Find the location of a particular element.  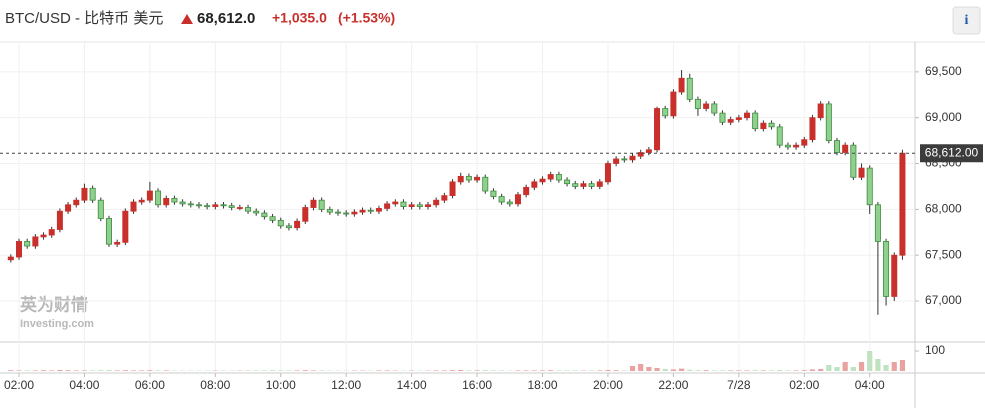

x-tick-label: 16:00 is located at coordinates (477, 385).